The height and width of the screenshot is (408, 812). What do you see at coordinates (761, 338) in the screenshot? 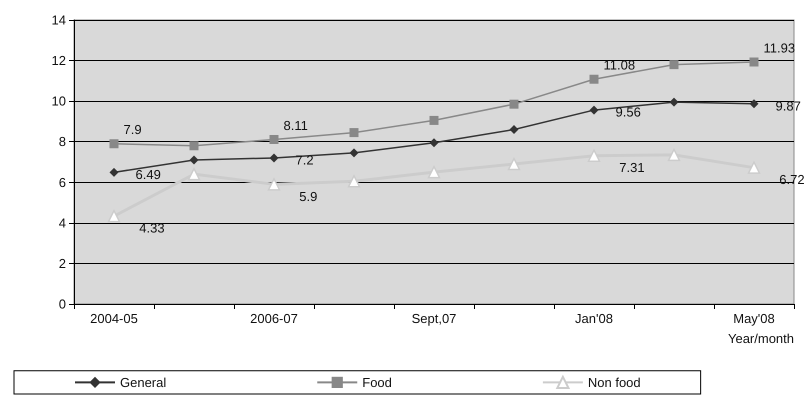
I see `x-axis-title: Year/month` at bounding box center [761, 338].